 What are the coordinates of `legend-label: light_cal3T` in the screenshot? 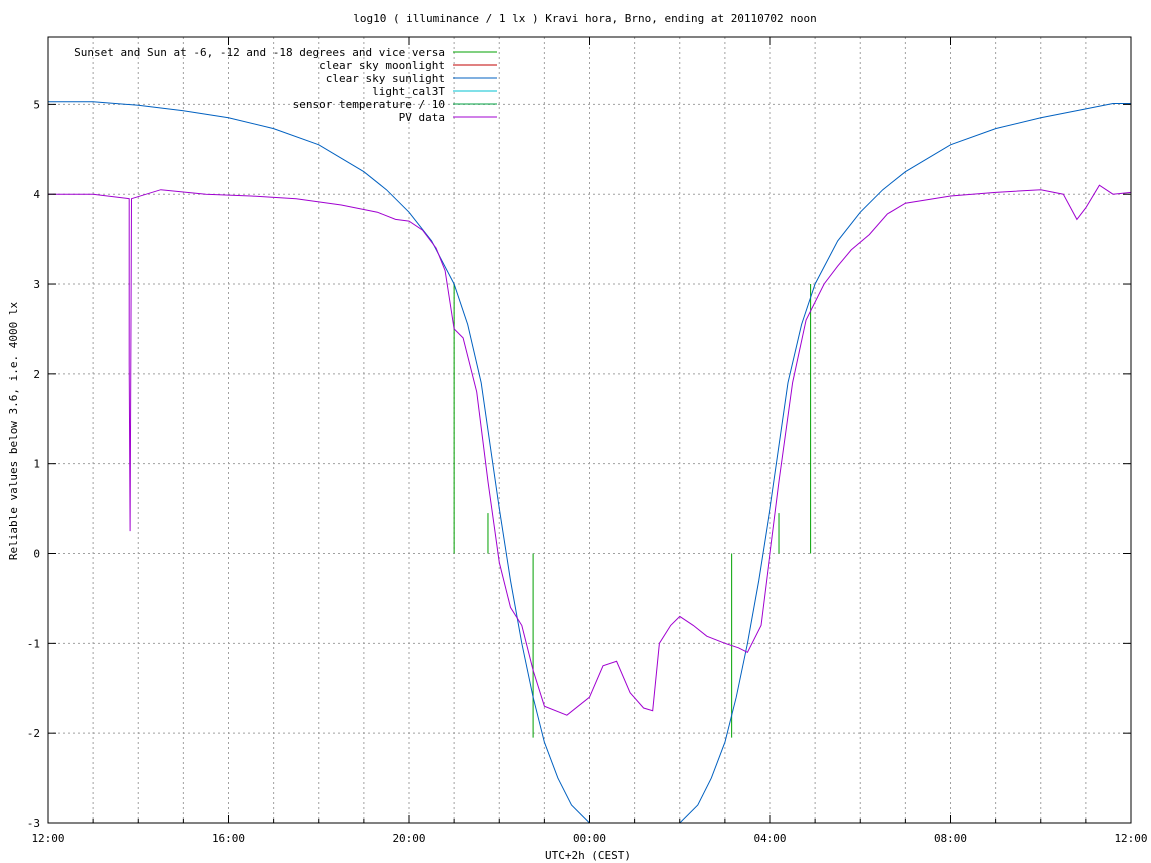 It's located at (408, 91).